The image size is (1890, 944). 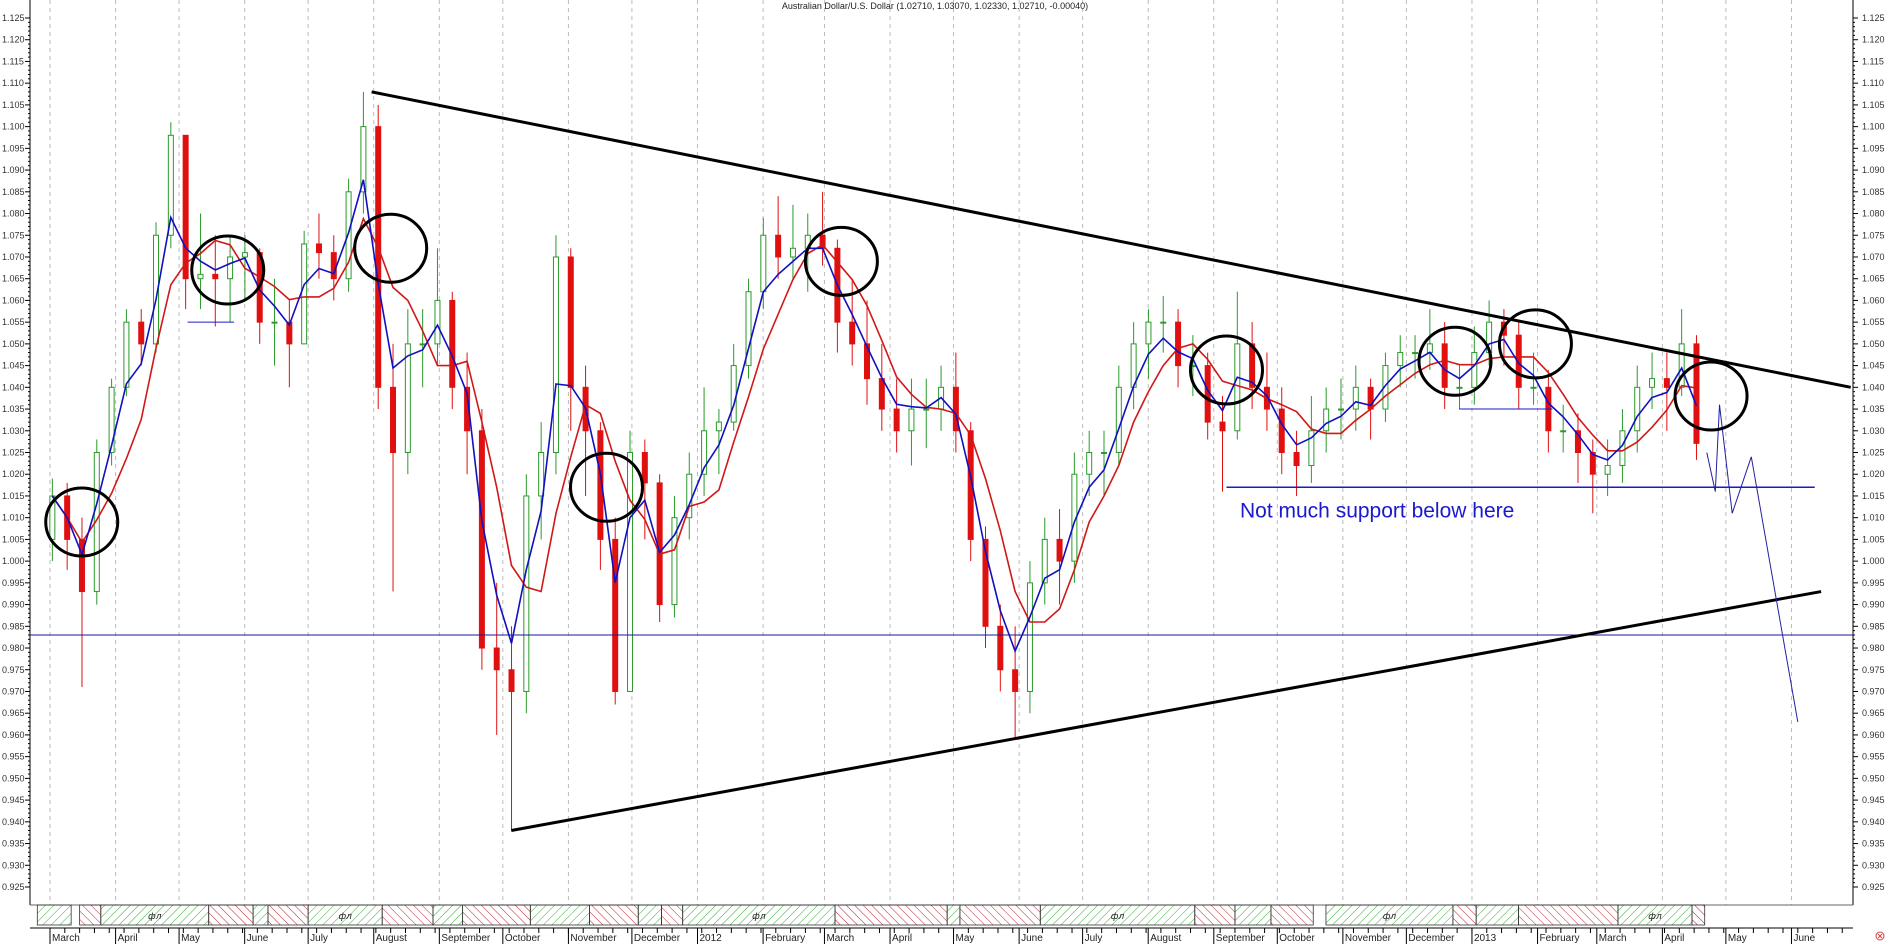 I want to click on month-label: March, so click(x=66, y=938).